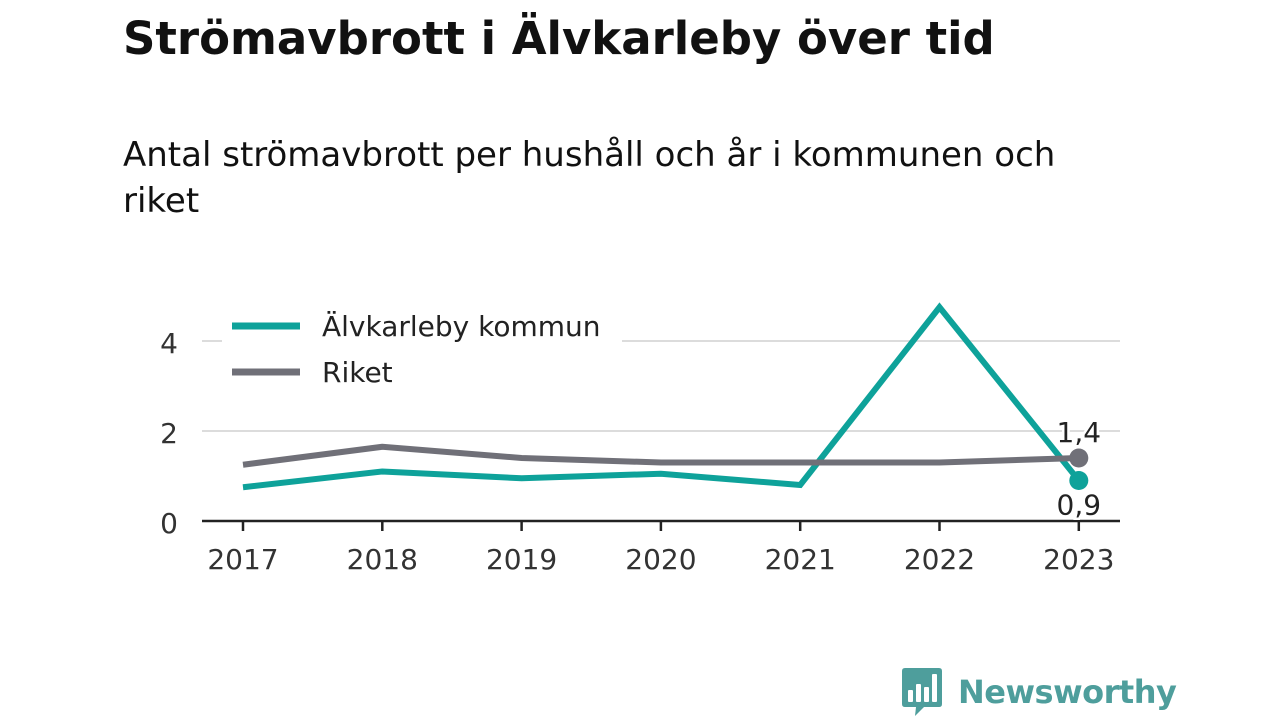 The height and width of the screenshot is (720, 1280). I want to click on brand-name: Newsworthy, so click(1067, 692).